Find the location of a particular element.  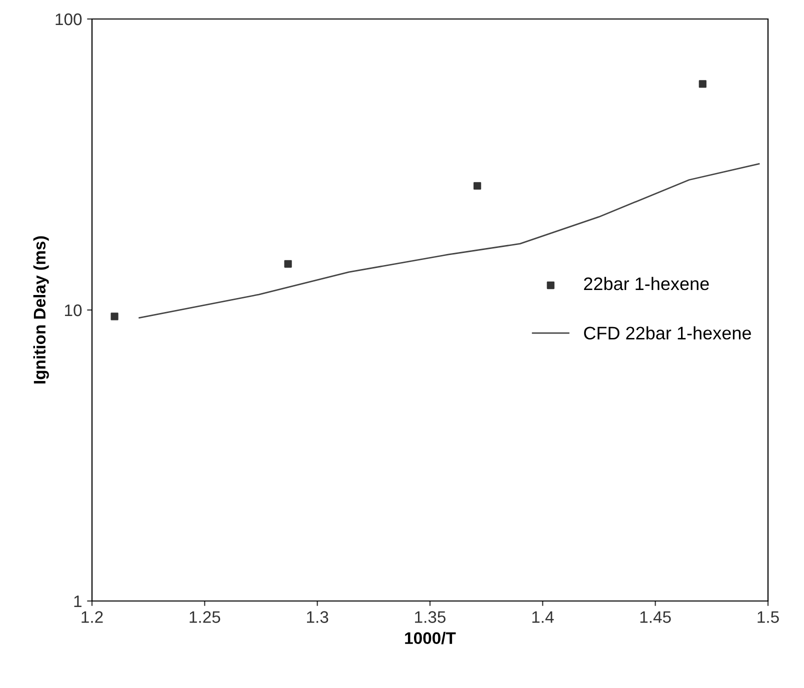

x-tick-label: 1.2 is located at coordinates (92, 617).